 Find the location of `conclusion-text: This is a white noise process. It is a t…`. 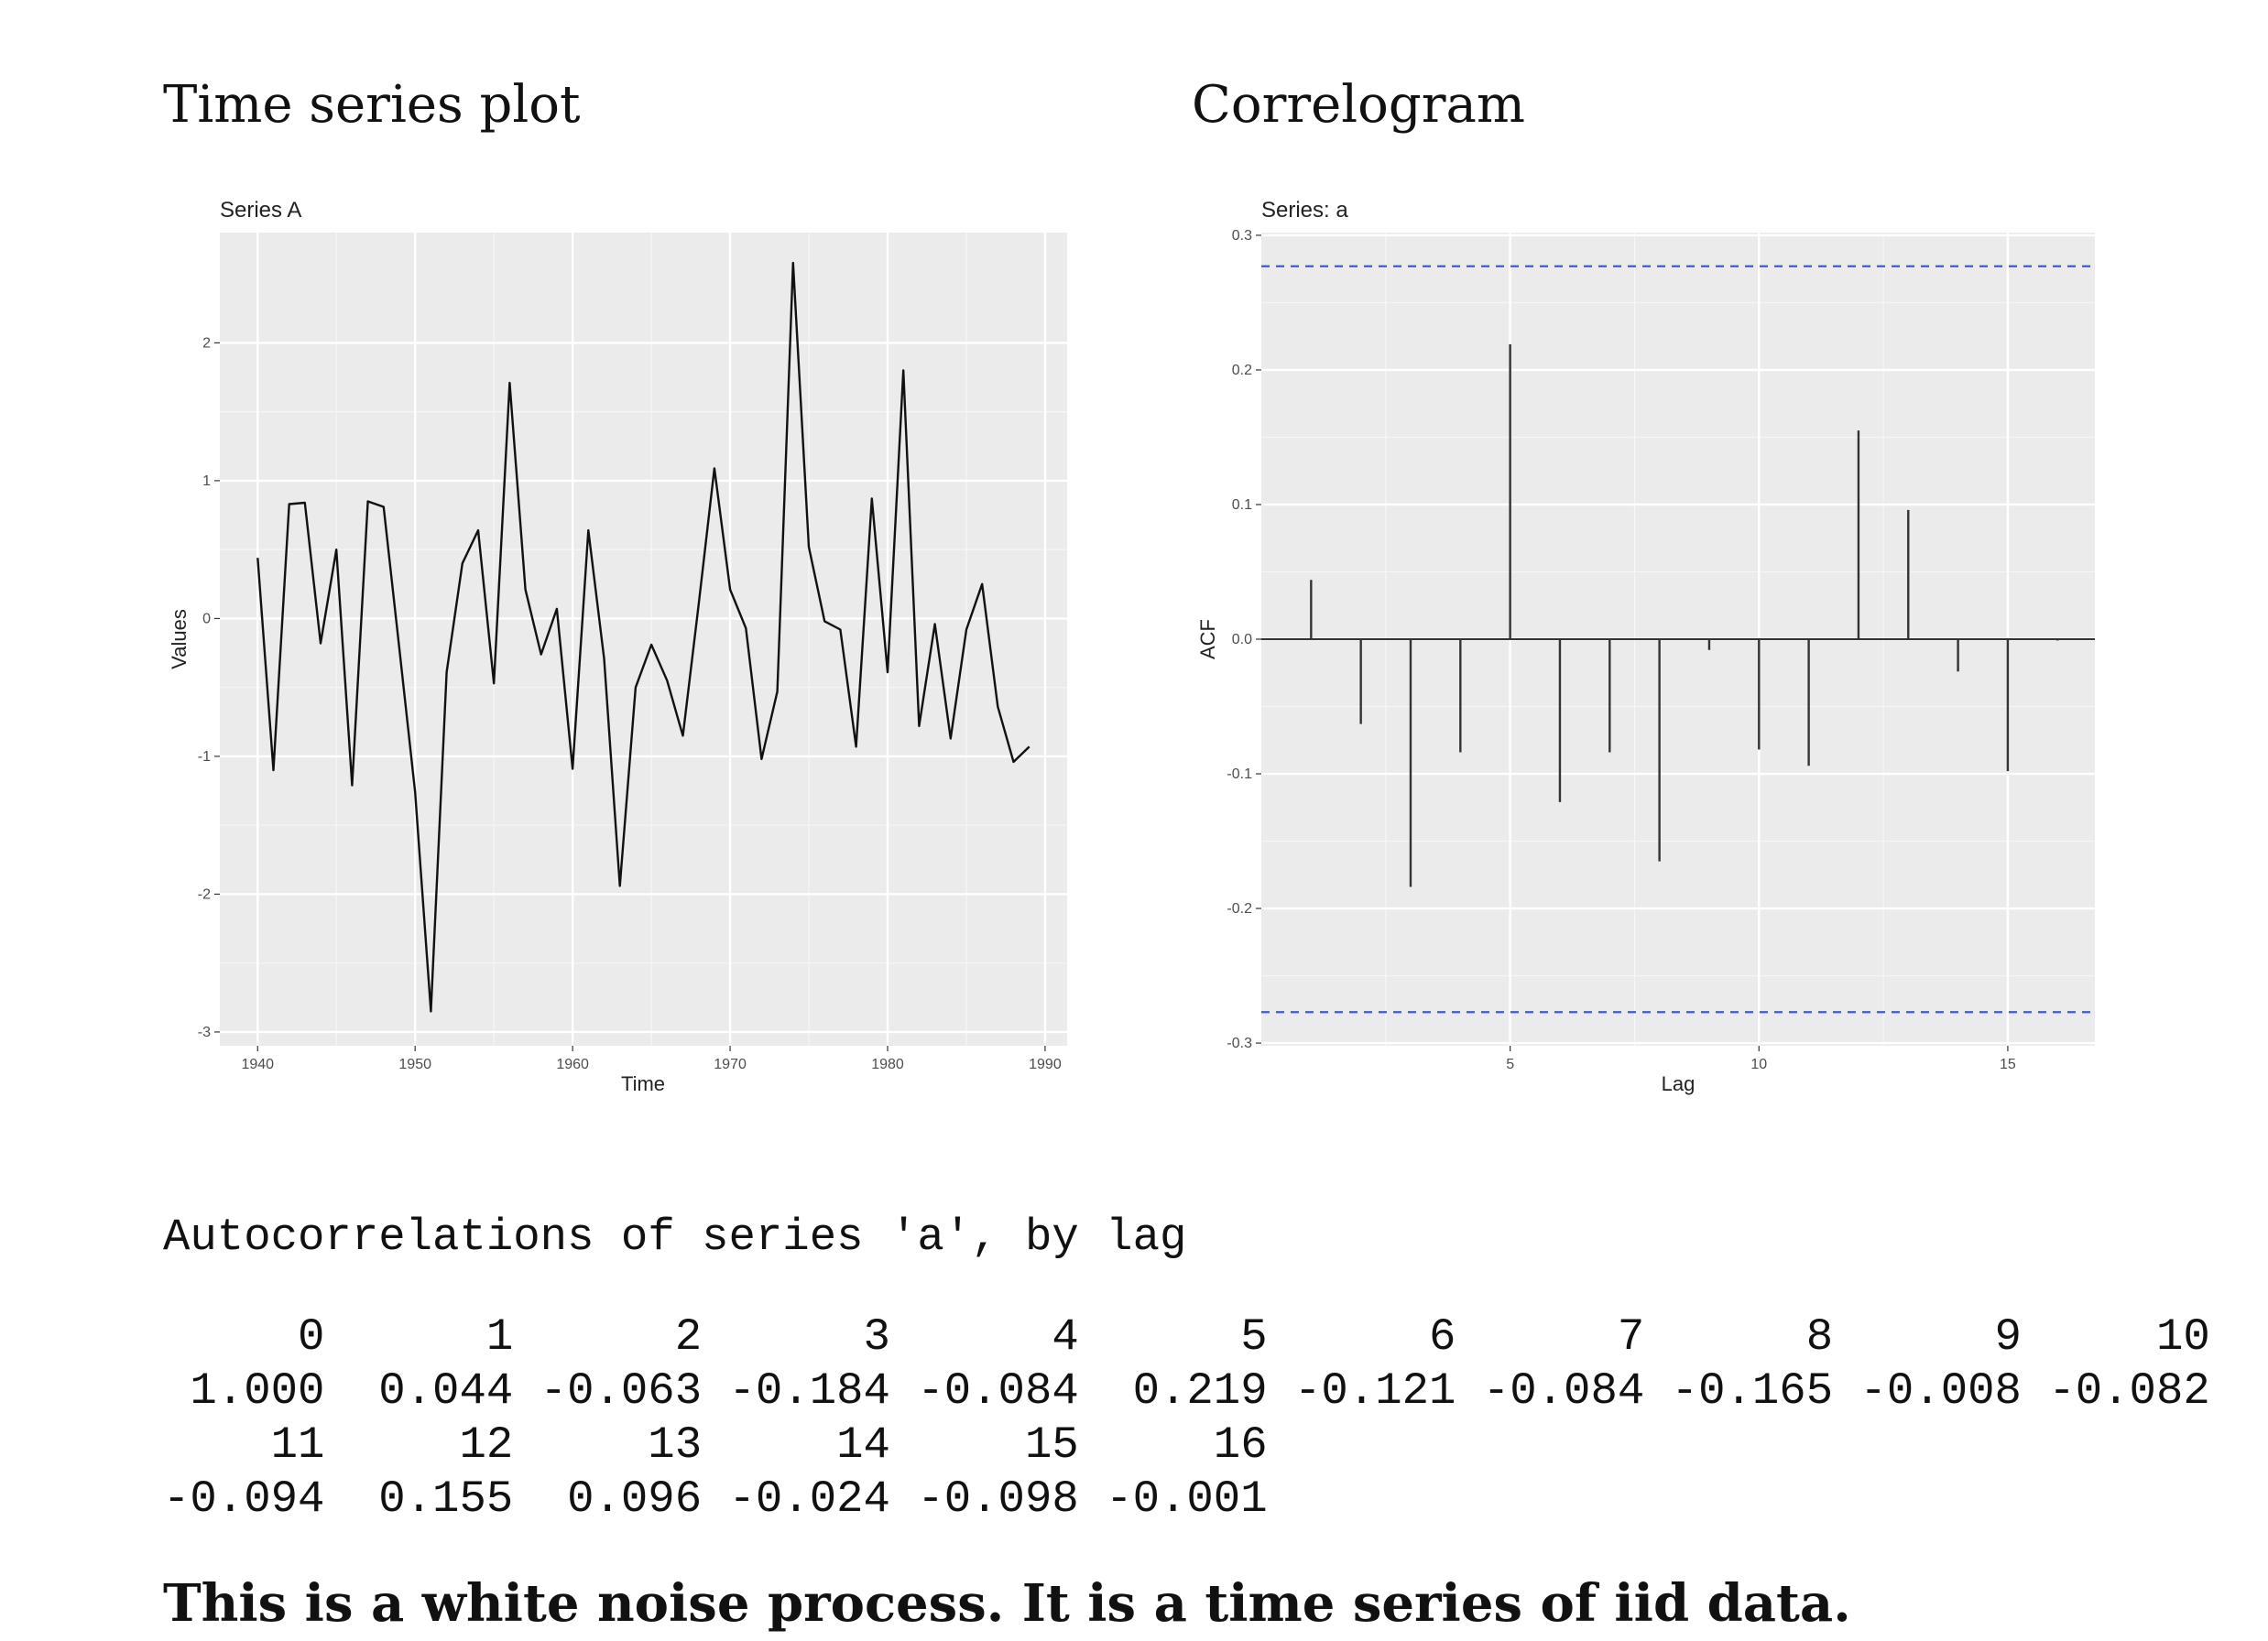

conclusion-text: This is a white noise process. It is a t… is located at coordinates (1007, 1603).